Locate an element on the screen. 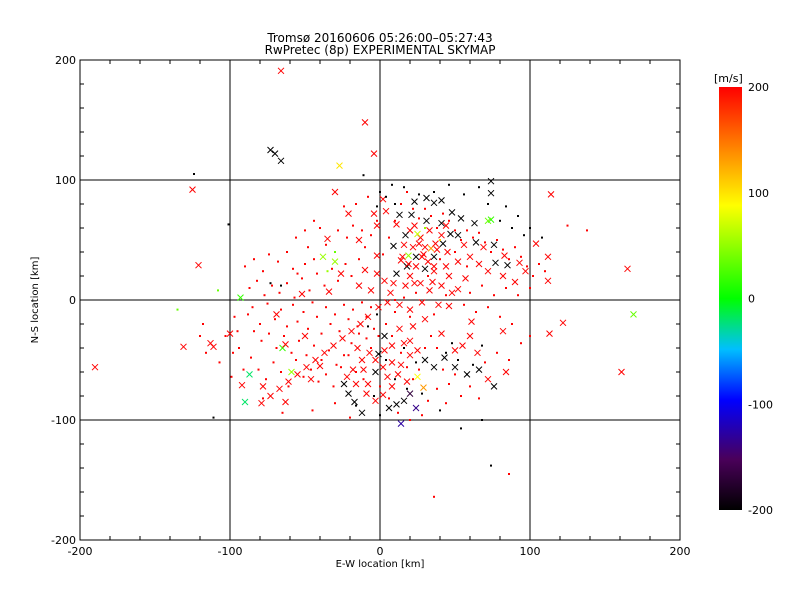 This screenshot has height=600, width=800. chart-title: Tromsø 20160606 05:26:00–05:27:43 is located at coordinates (379, 38).